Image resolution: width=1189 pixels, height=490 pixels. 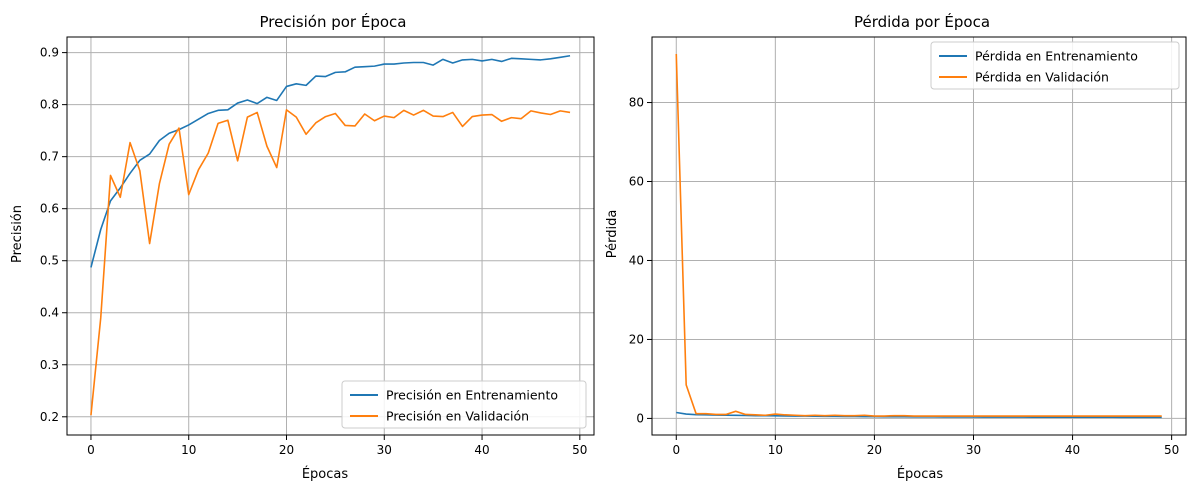 What do you see at coordinates (49, 365) in the screenshot?
I see `y-tick-label: 0.3` at bounding box center [49, 365].